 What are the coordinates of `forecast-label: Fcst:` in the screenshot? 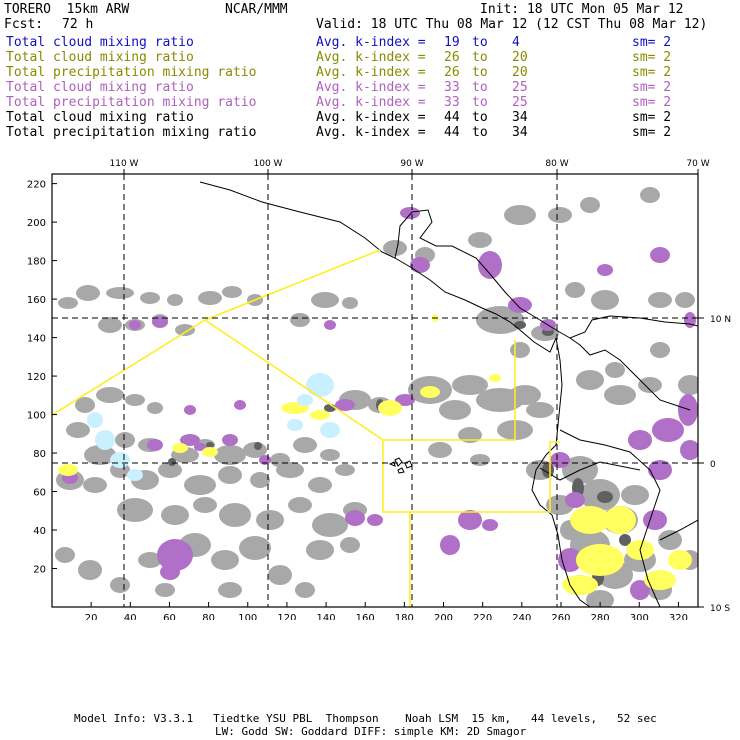 It's located at (24, 24).